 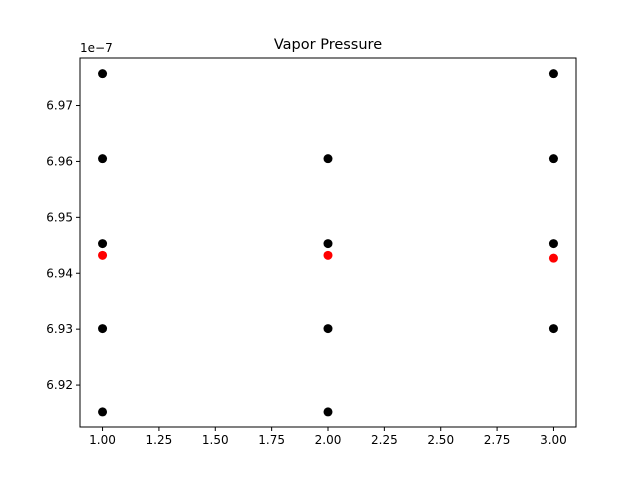 I want to click on x-axis: 1.00 1.25 1.50 1.75 2.00 2.25 2.50 2.75 3.00, so click(x=328, y=437).